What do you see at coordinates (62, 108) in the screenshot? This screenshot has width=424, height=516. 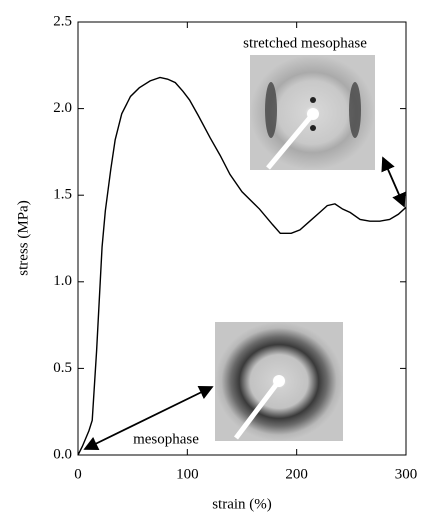 I see `y-tick-label: 2.0` at bounding box center [62, 108].